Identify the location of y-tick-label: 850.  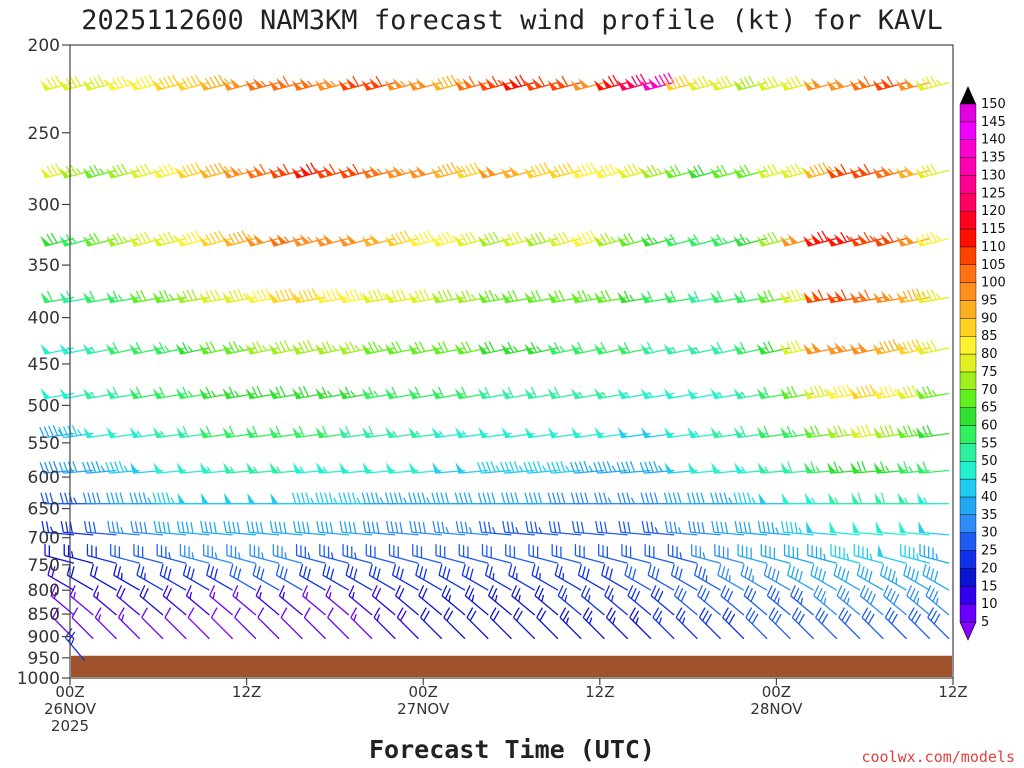
(44, 615).